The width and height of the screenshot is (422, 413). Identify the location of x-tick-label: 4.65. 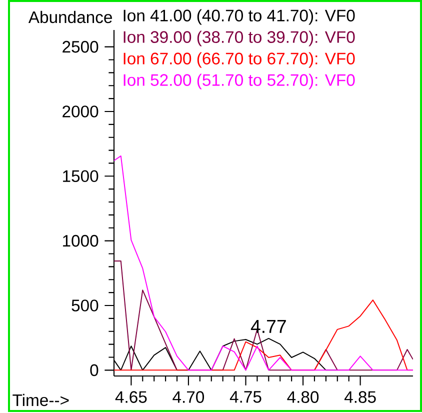
(131, 397).